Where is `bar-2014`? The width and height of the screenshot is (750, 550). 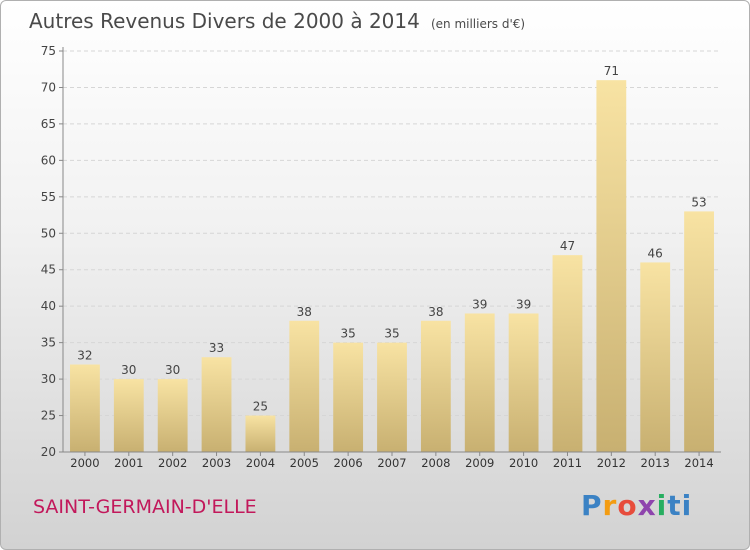 bar-2014 is located at coordinates (699, 331).